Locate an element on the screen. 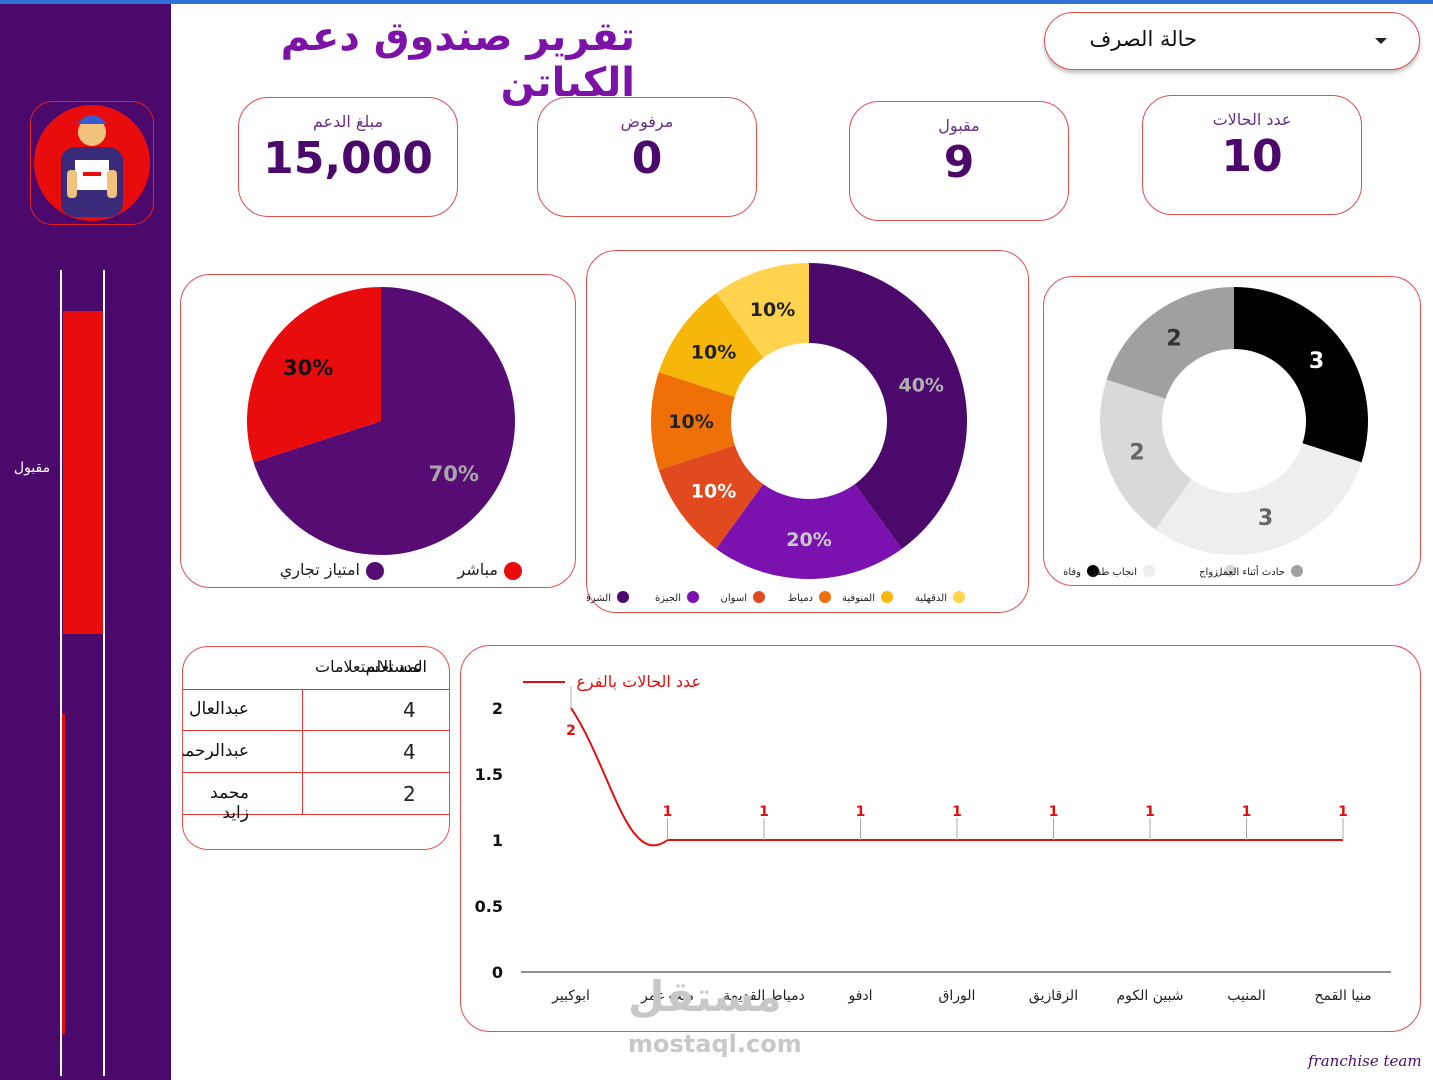 This screenshot has width=1433, height=1080. kpi-value: 15,000 is located at coordinates (348, 158).